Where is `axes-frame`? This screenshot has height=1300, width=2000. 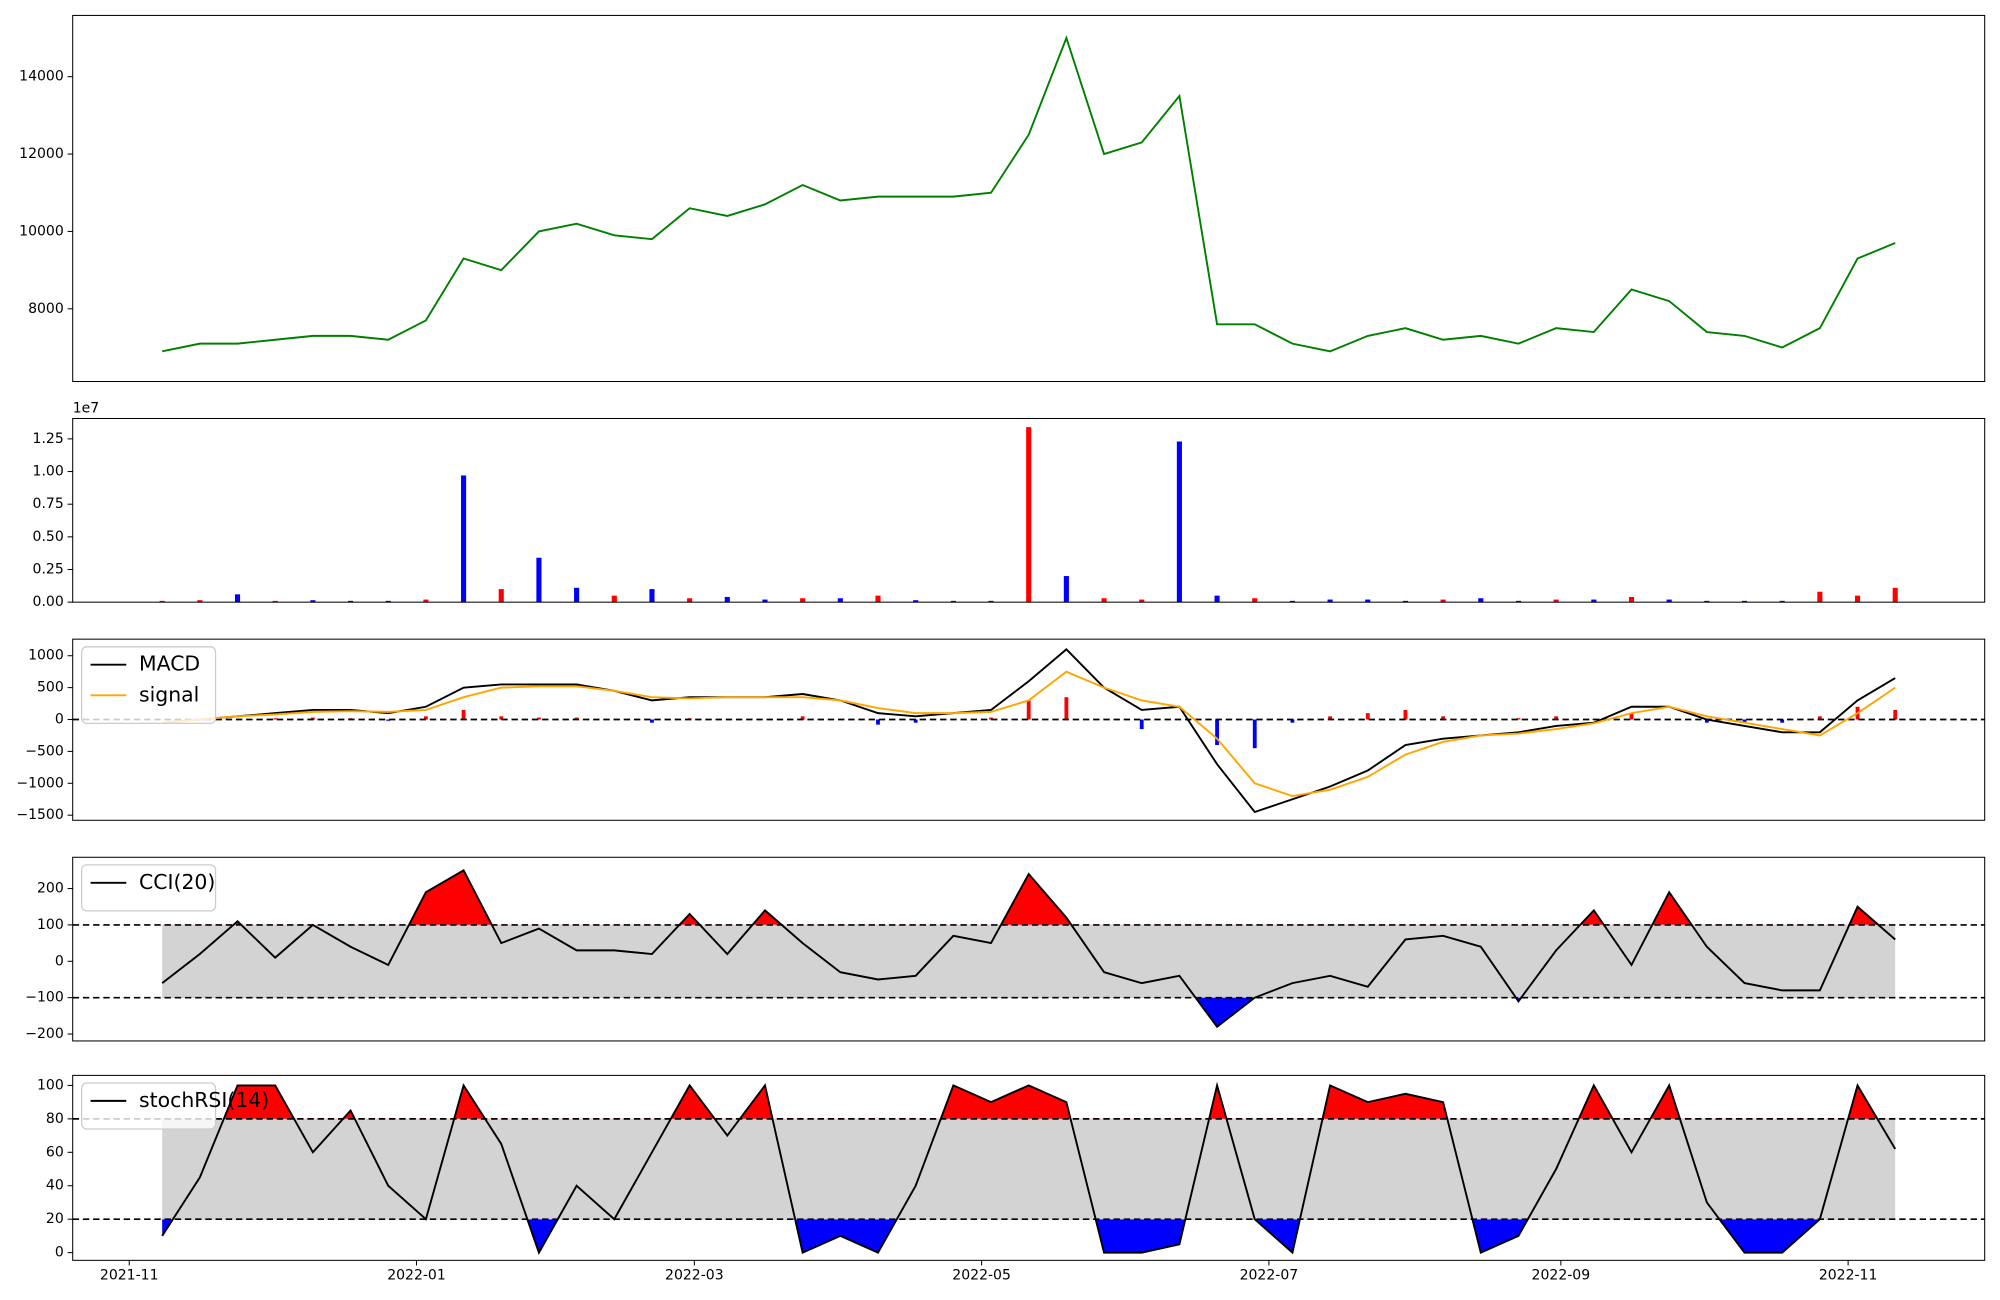
axes-frame is located at coordinates (1029, 949).